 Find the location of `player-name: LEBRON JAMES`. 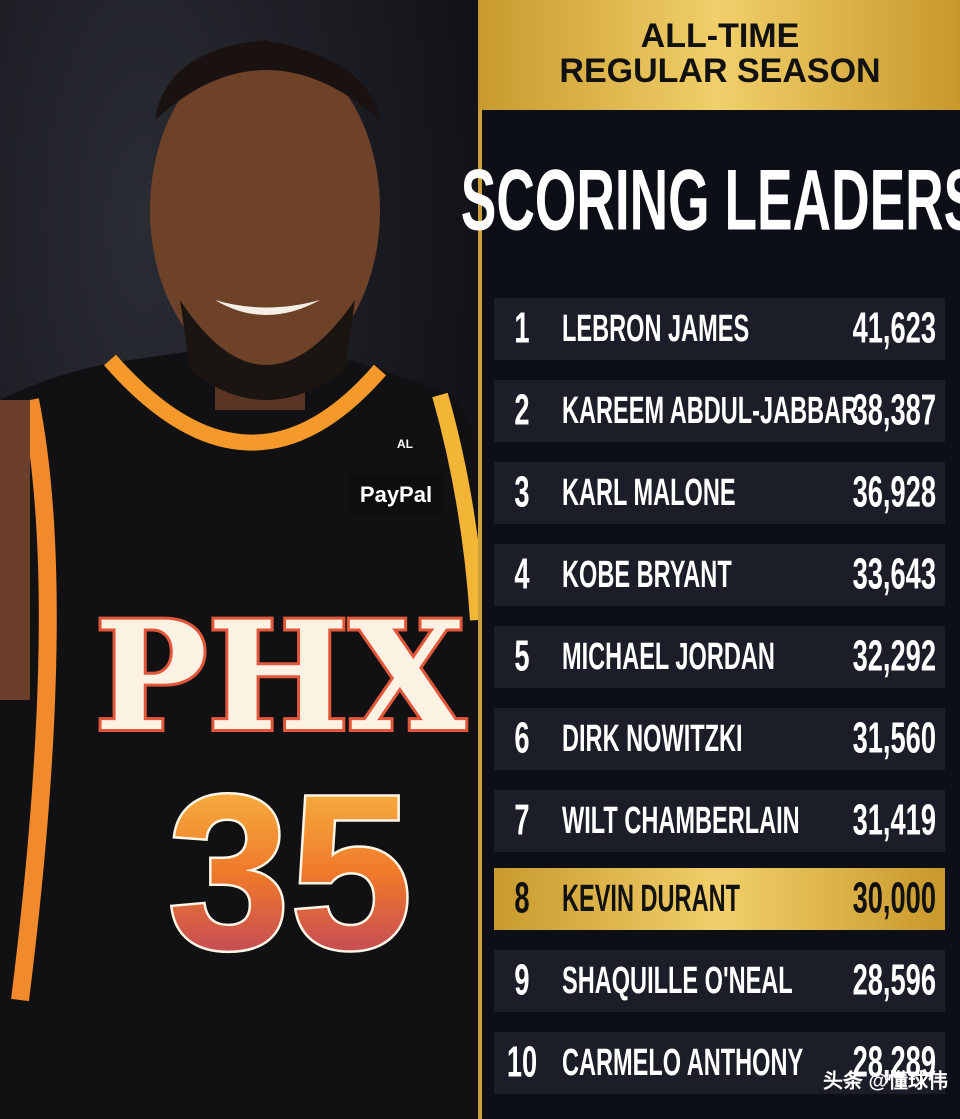

player-name: LEBRON JAMES is located at coordinates (655, 327).